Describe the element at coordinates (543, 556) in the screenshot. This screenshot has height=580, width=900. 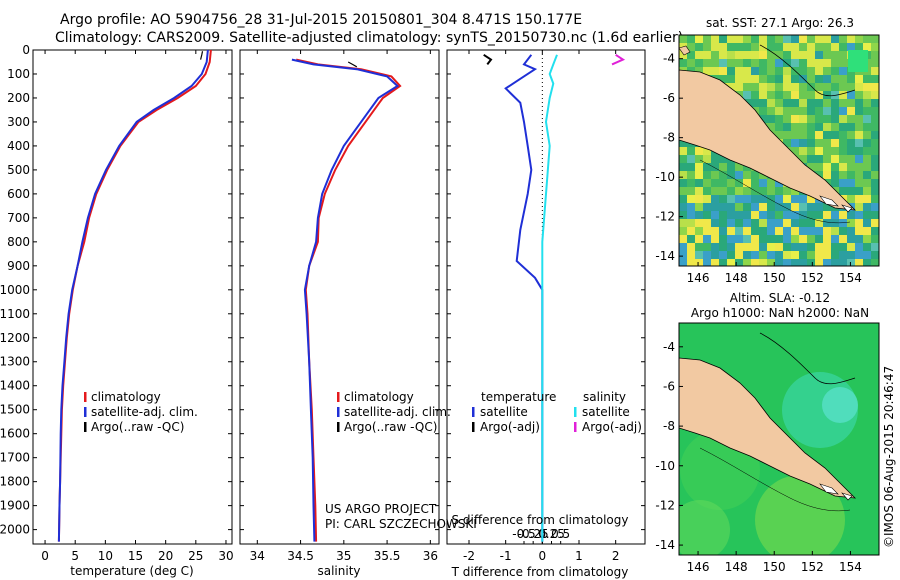
I see `x-tick-label: 0` at that location.